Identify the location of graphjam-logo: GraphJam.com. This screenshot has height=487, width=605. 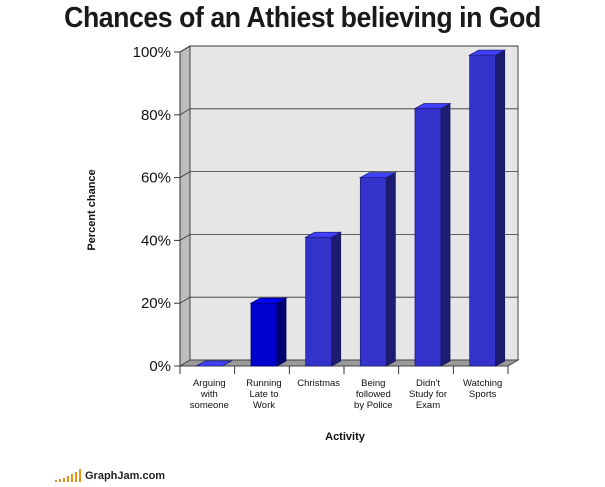
(110, 475).